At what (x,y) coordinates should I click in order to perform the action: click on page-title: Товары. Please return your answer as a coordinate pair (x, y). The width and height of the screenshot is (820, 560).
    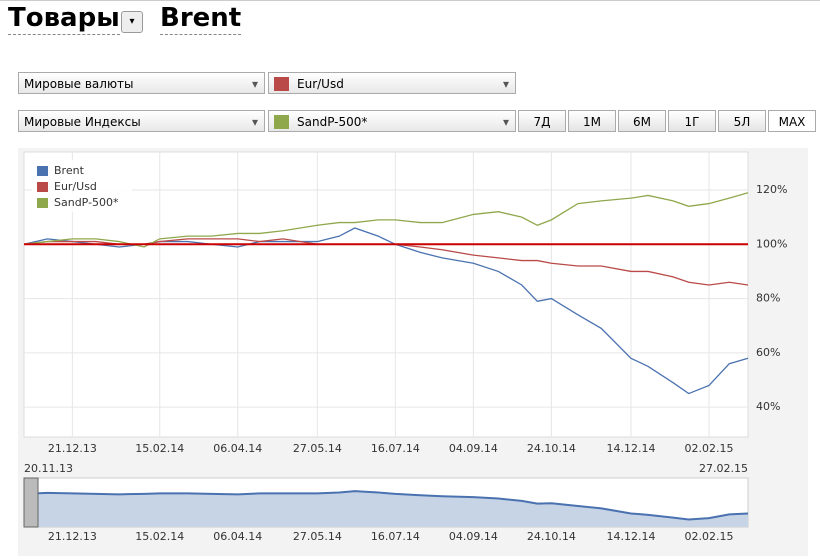
    Looking at the image, I should click on (64, 19).